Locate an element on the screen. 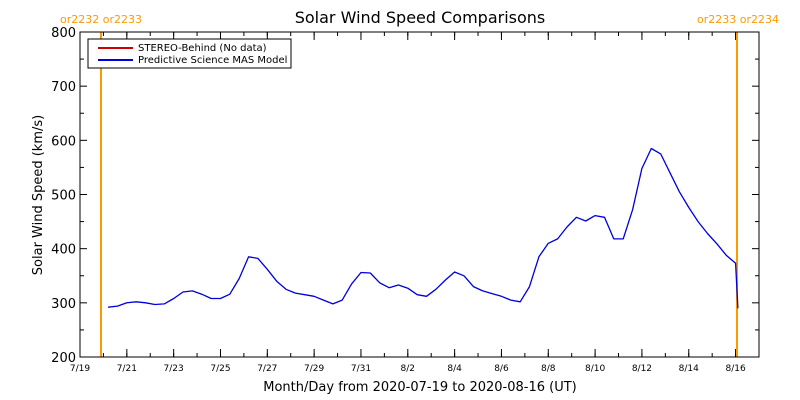 This screenshot has height=400, width=800. x-tick-label: 8/8 is located at coordinates (548, 369).